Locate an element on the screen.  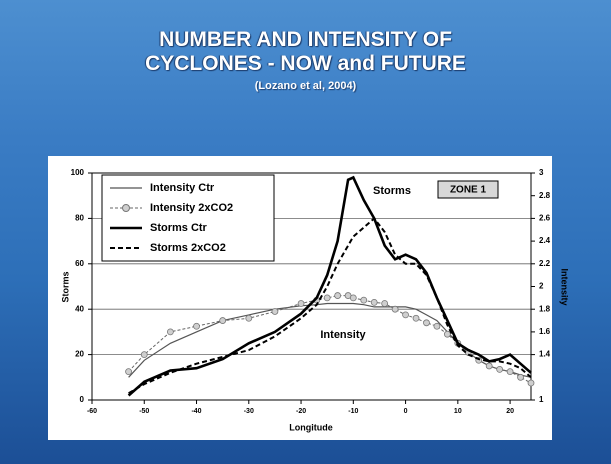
x-tick-label: -20 is located at coordinates (301, 411).